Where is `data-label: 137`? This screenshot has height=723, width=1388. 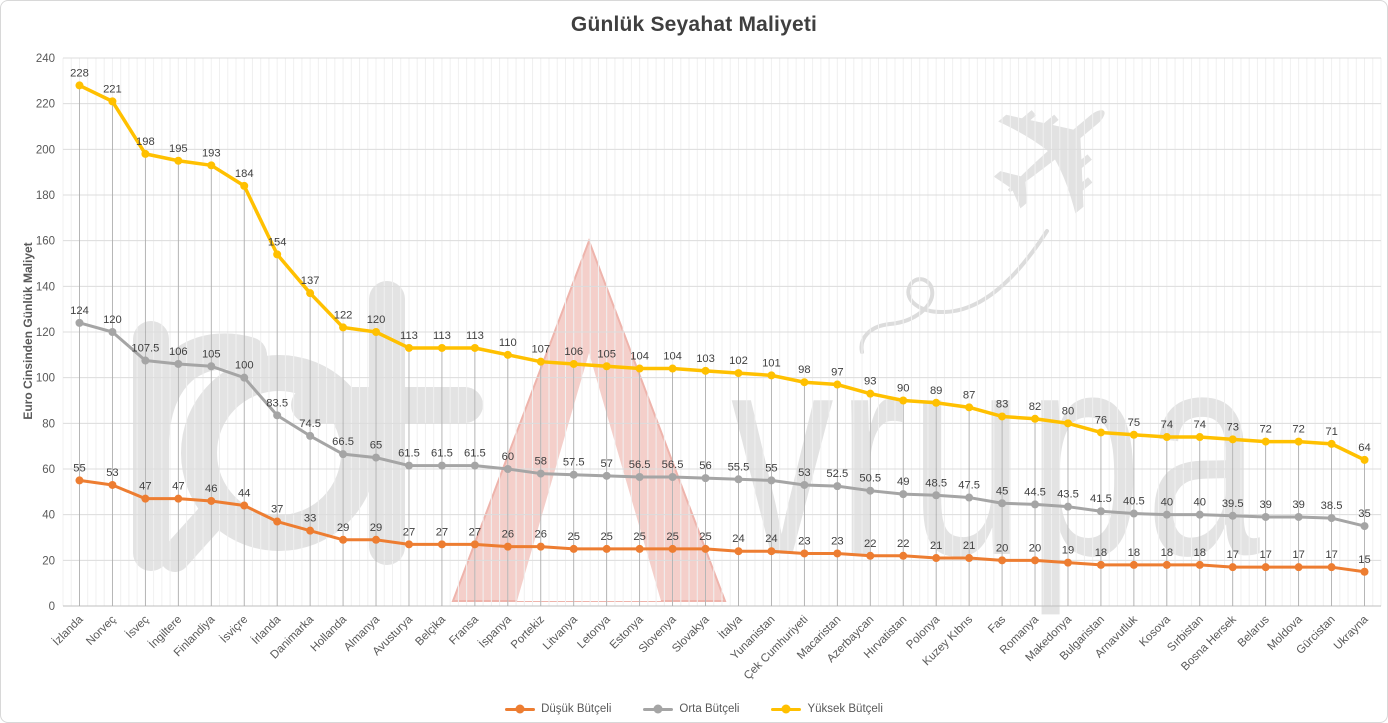
data-label: 137 is located at coordinates (310, 281).